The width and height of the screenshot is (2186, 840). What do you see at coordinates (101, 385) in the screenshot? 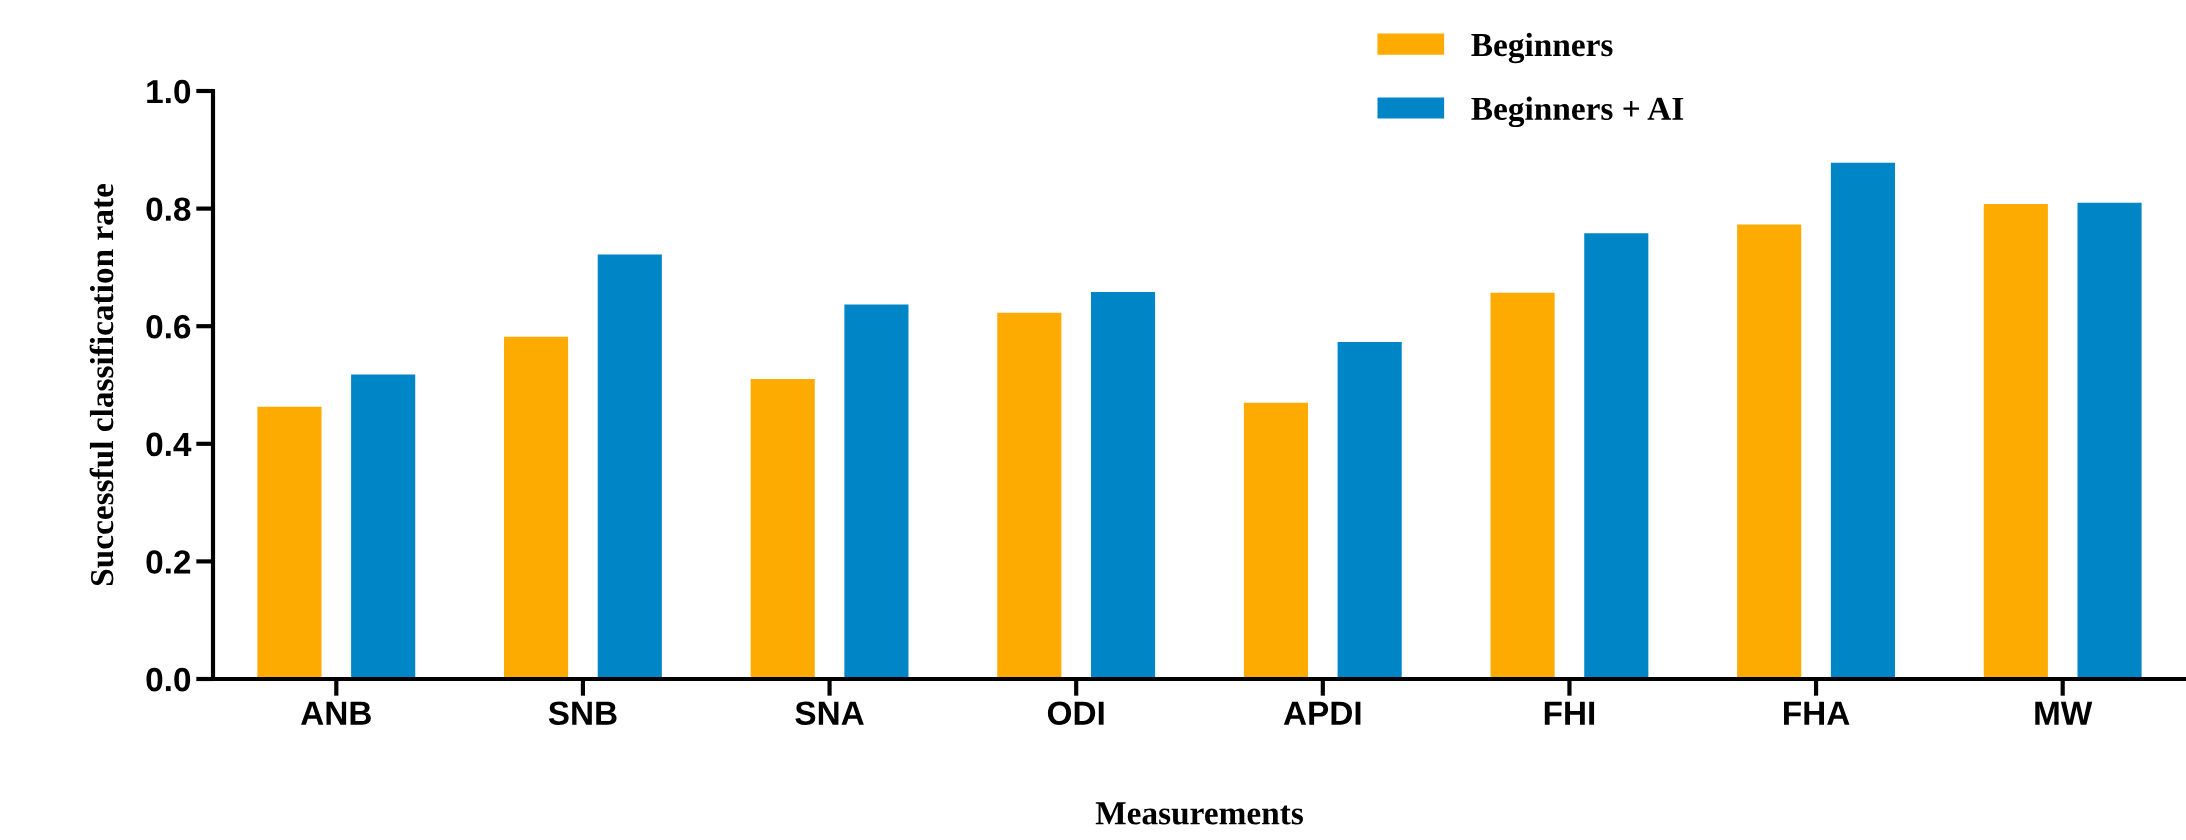
I see `y-axis-title: Successful classification rate` at bounding box center [101, 385].